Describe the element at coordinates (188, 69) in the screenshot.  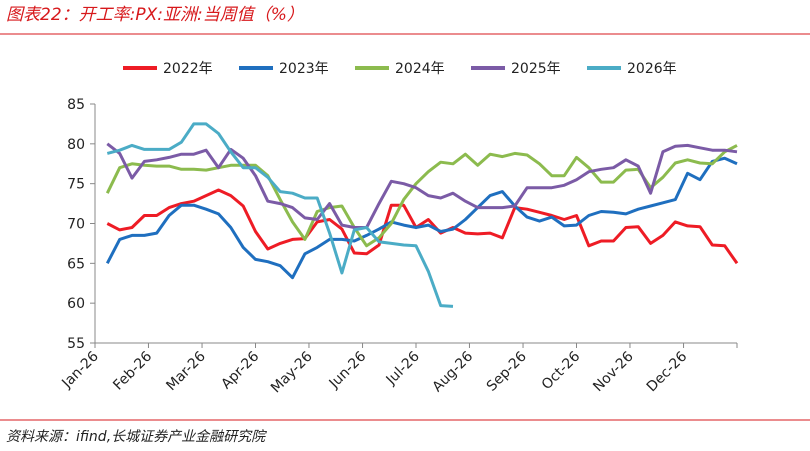
I see `legend-label: 2022年` at that location.